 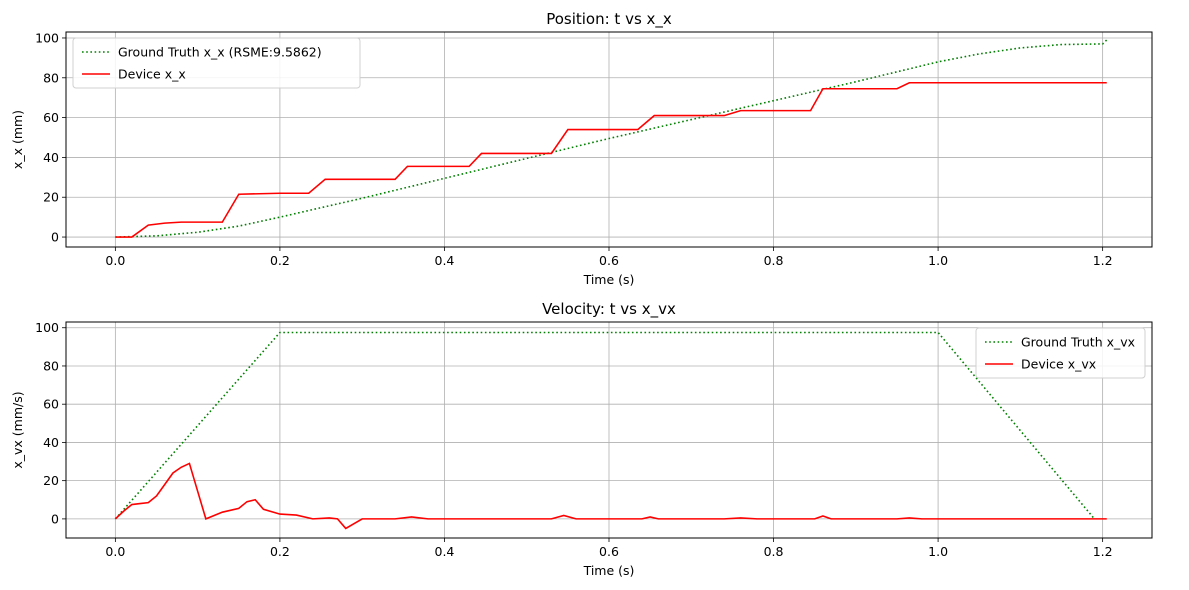 I want to click on velocity-x-tick-label: 1.2, so click(x=1103, y=551).